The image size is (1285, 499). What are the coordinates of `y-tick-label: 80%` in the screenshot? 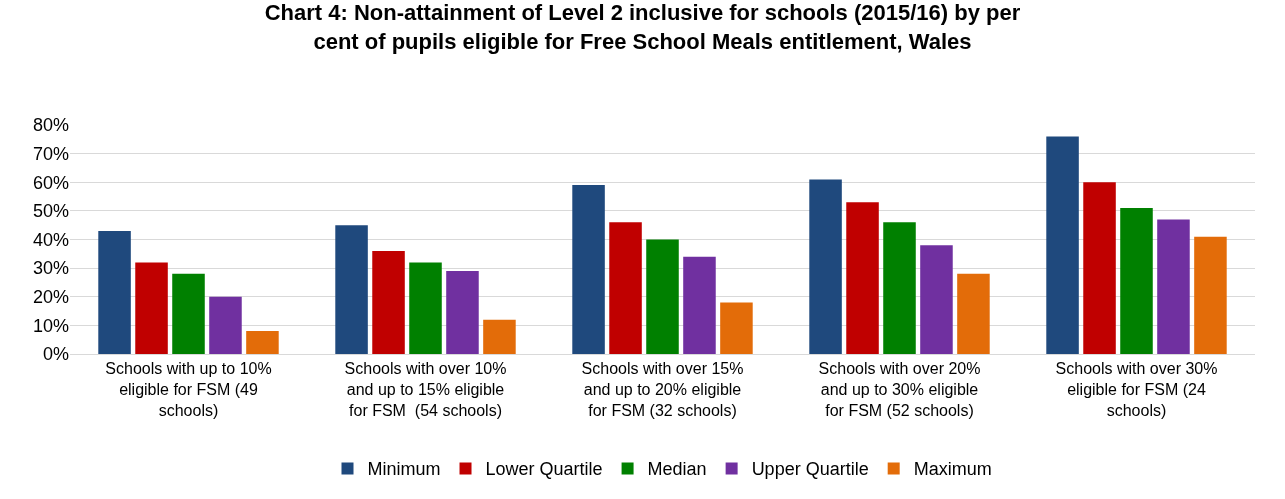 It's located at (50, 125).